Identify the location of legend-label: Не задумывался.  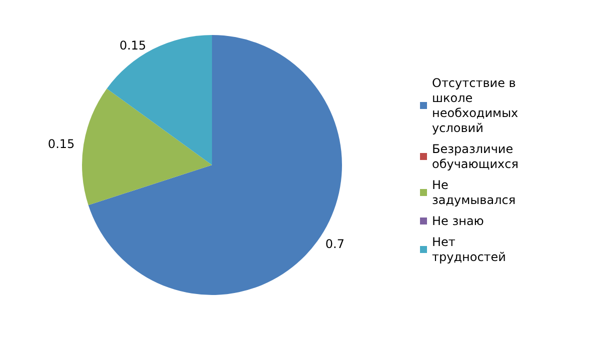
(474, 192).